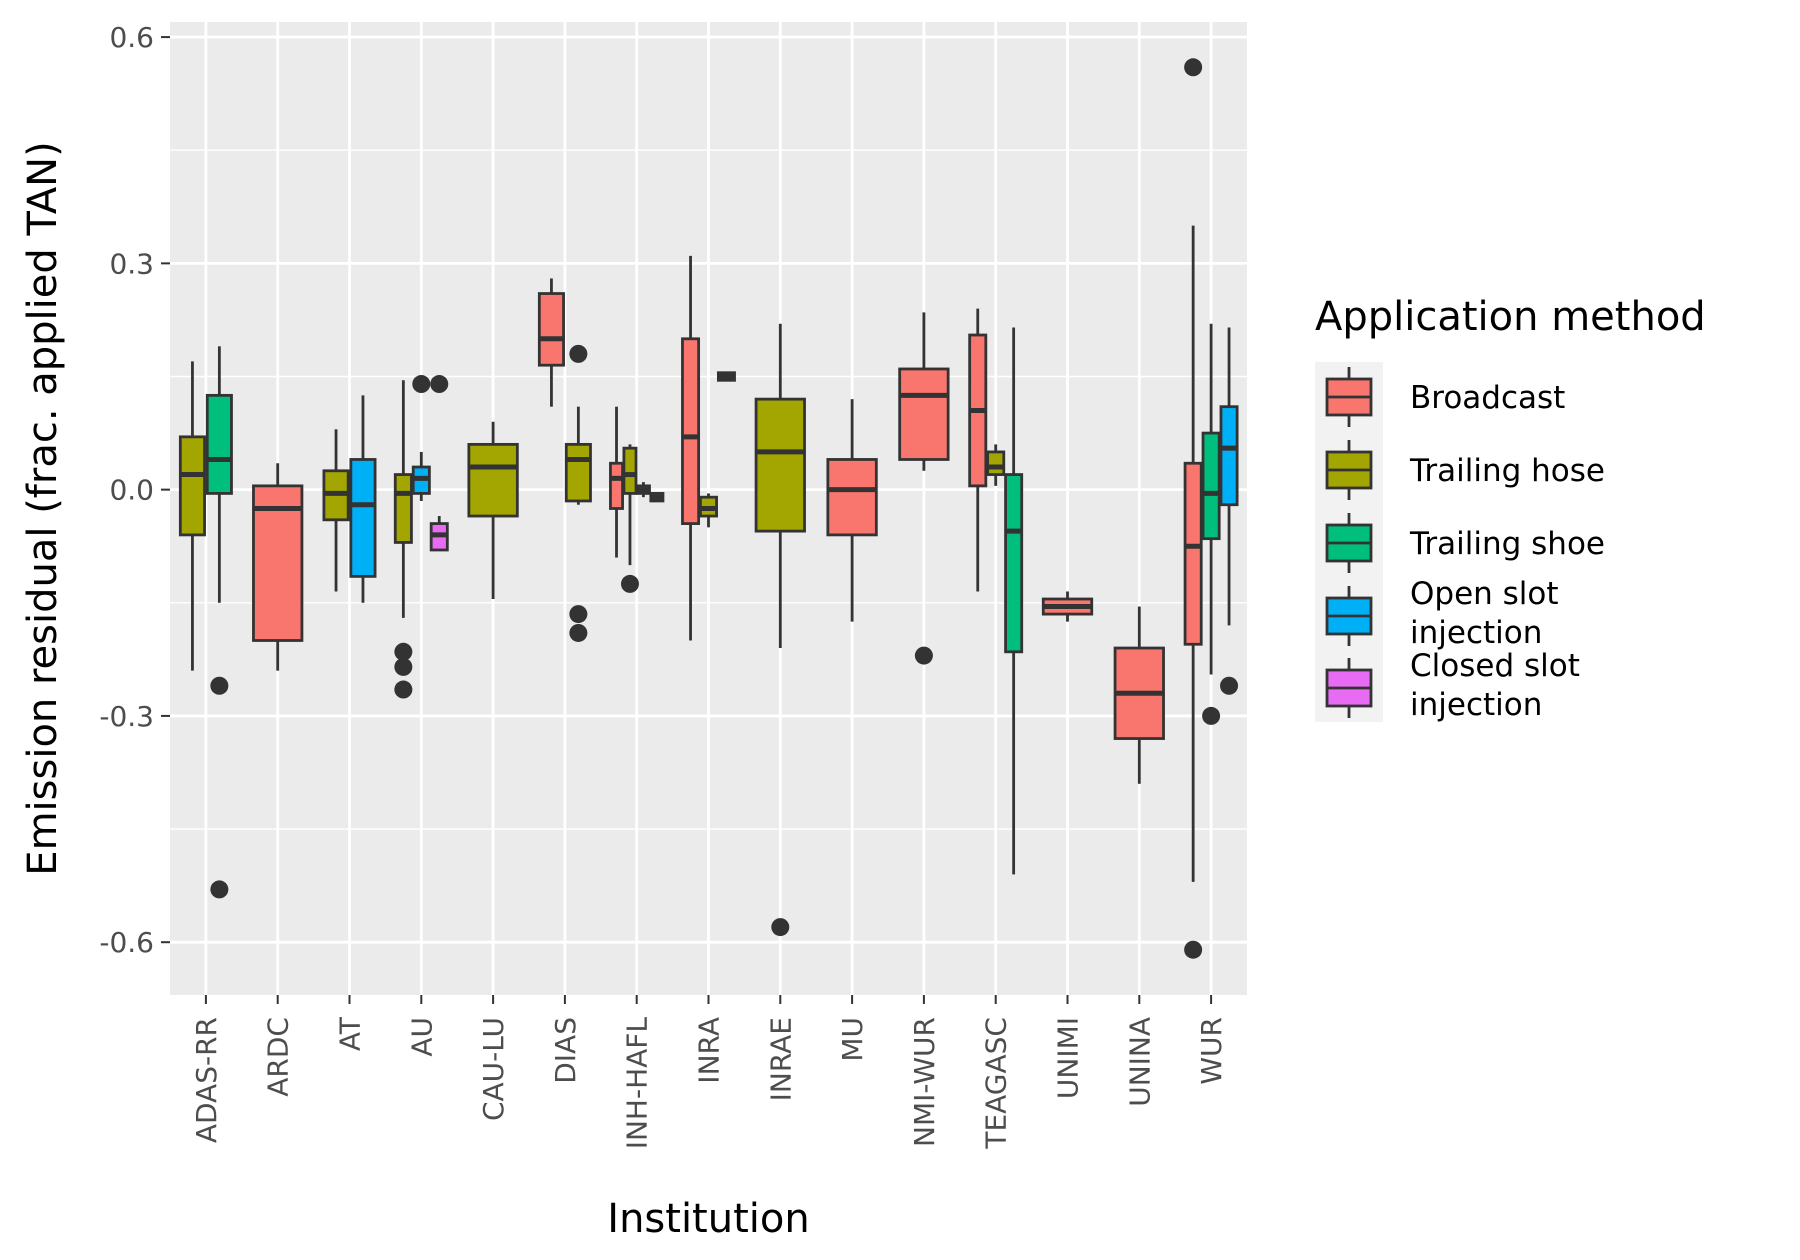 Image resolution: width=1800 pixels, height=1260 pixels. I want to click on x-tick-label: MU, so click(852, 1039).